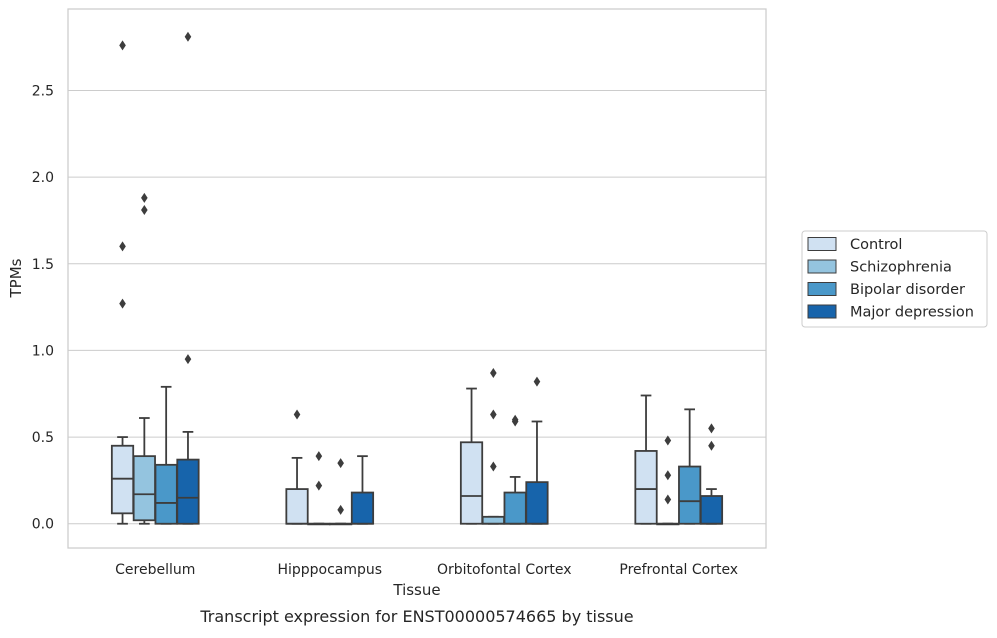  What do you see at coordinates (155, 570) in the screenshot?
I see `x-tick-label: Cerebellum` at bounding box center [155, 570].